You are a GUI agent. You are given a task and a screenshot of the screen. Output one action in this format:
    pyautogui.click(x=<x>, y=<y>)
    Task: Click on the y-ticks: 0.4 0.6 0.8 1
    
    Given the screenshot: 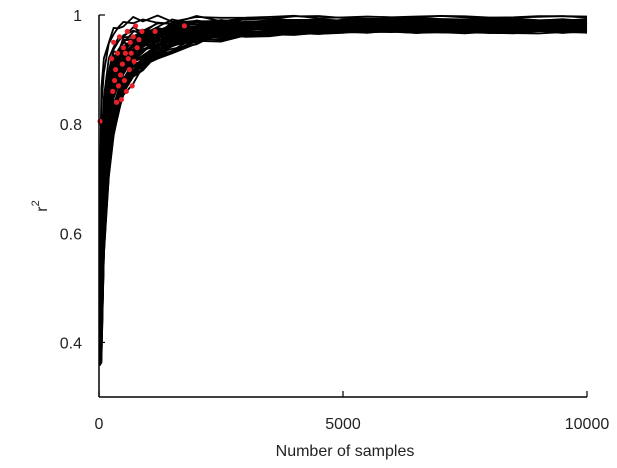 What is the action you would take?
    pyautogui.click(x=82, y=180)
    